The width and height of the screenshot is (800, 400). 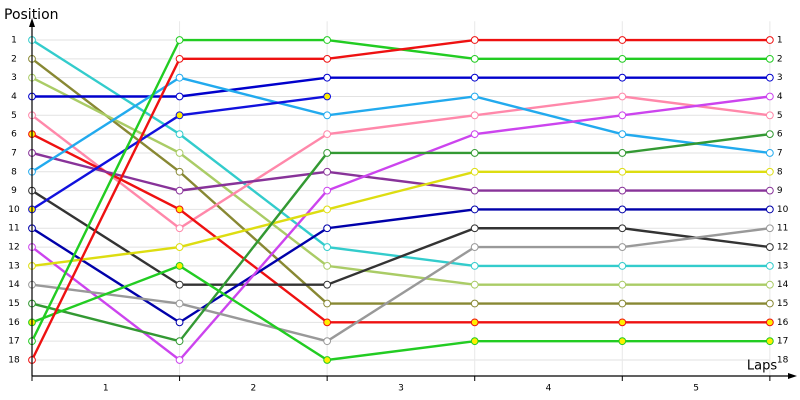 What do you see at coordinates (13, 266) in the screenshot?
I see `y-tick-label: 13` at bounding box center [13, 266].